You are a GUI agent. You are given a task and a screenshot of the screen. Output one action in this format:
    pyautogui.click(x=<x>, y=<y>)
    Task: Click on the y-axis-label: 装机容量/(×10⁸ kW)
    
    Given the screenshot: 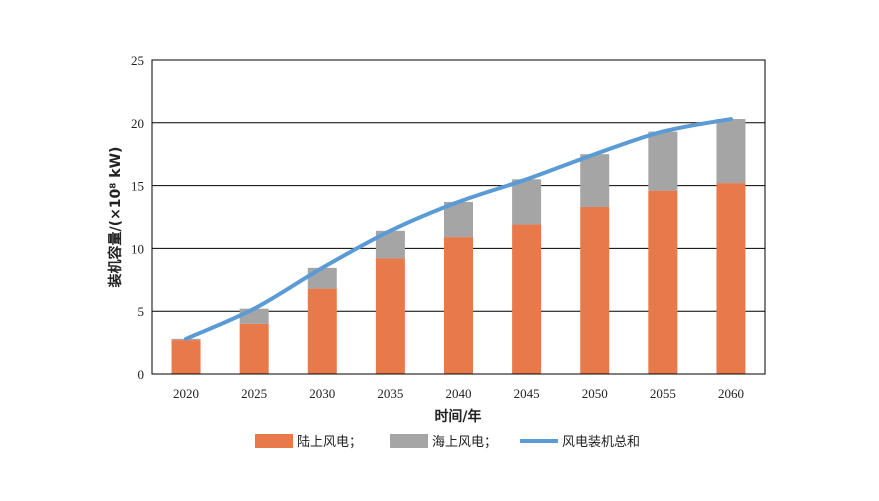 What is the action you would take?
    pyautogui.click(x=115, y=218)
    